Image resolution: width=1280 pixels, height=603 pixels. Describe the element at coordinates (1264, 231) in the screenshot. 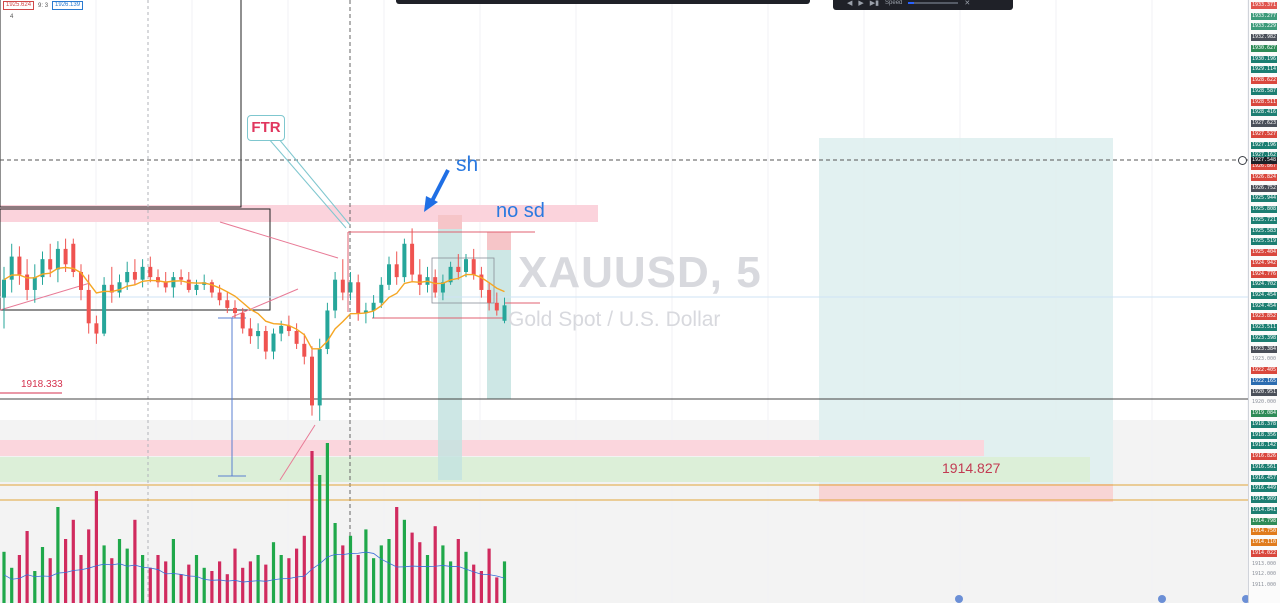

I see `price-scale-label: 1925.583` at that location.